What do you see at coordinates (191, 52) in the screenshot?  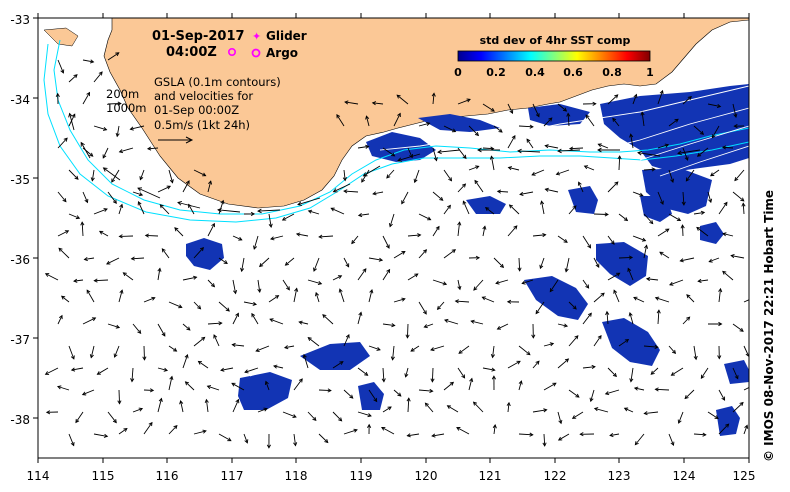 I see `map-time: 04:00Z` at bounding box center [191, 52].